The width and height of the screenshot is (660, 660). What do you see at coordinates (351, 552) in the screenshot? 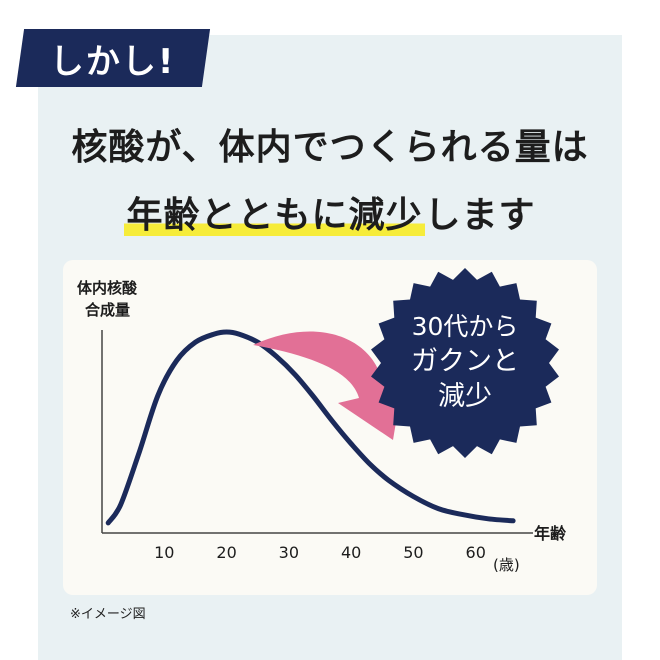
I see `x-tick-label-40: 40` at bounding box center [351, 552].